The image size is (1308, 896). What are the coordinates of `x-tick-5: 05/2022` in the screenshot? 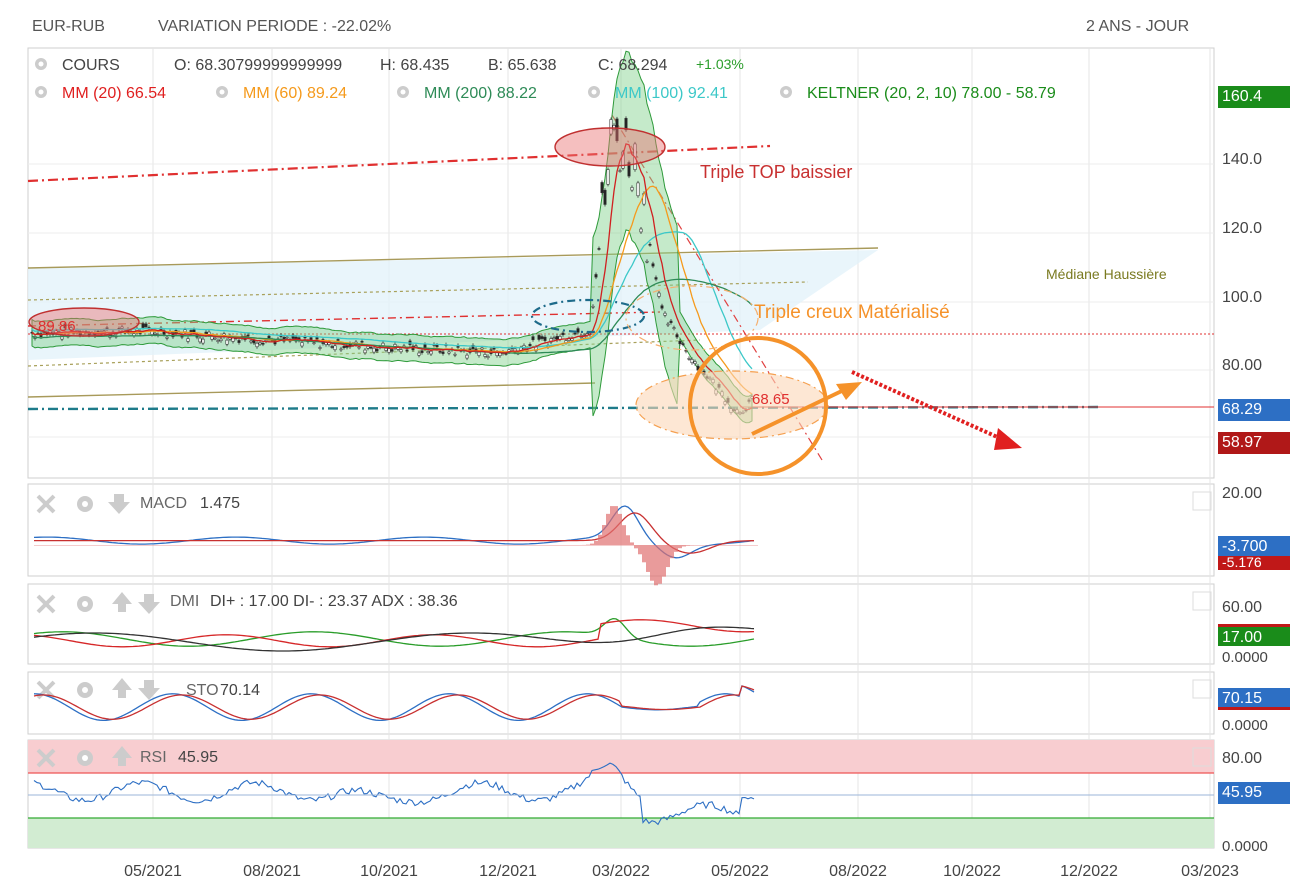 It's located at (740, 871).